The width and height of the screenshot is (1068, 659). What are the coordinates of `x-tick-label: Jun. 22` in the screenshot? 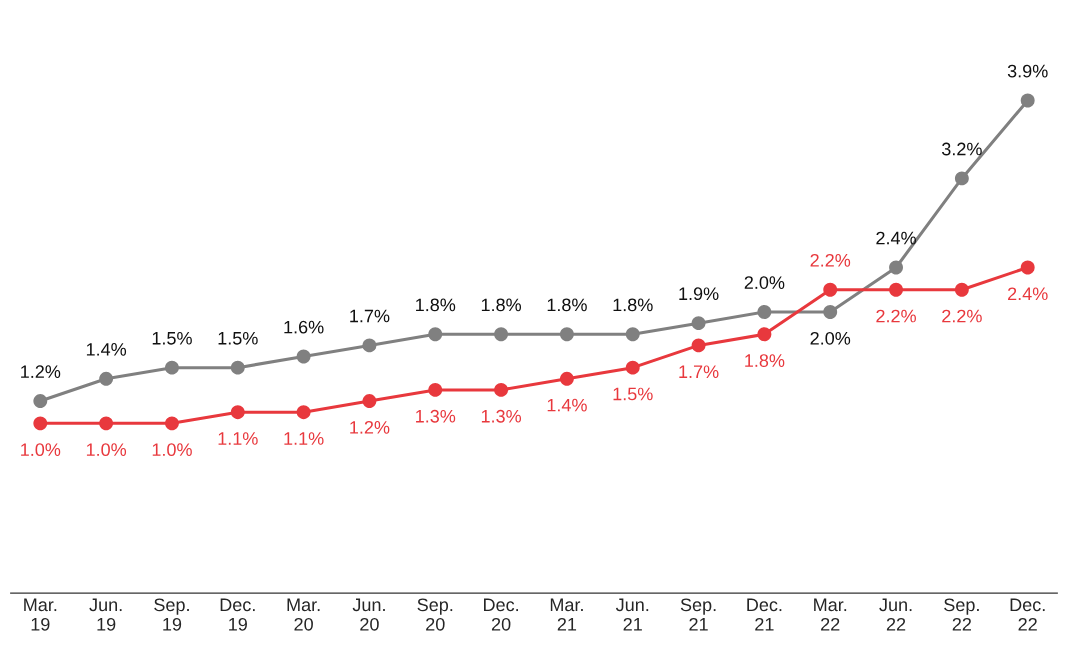 It's located at (895, 614).